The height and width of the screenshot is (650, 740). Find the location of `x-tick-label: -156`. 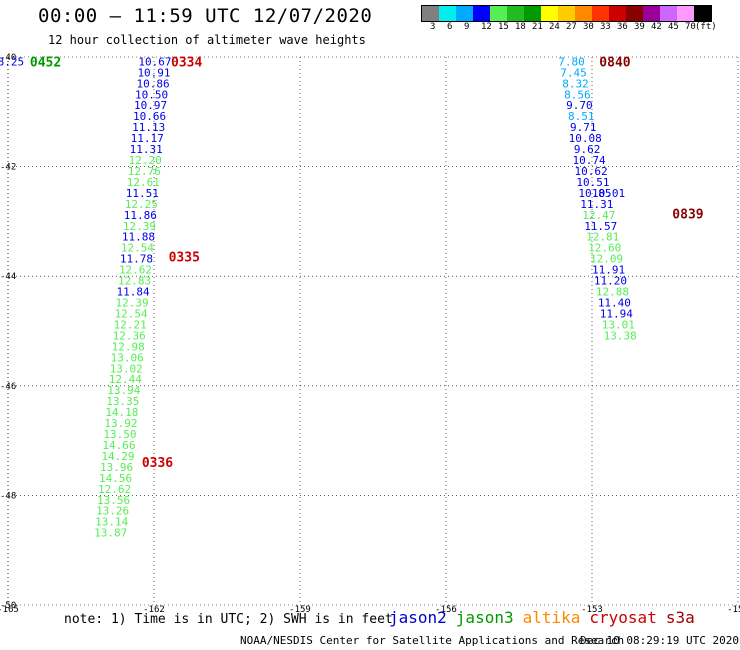

x-tick-label: -156 is located at coordinates (446, 610).